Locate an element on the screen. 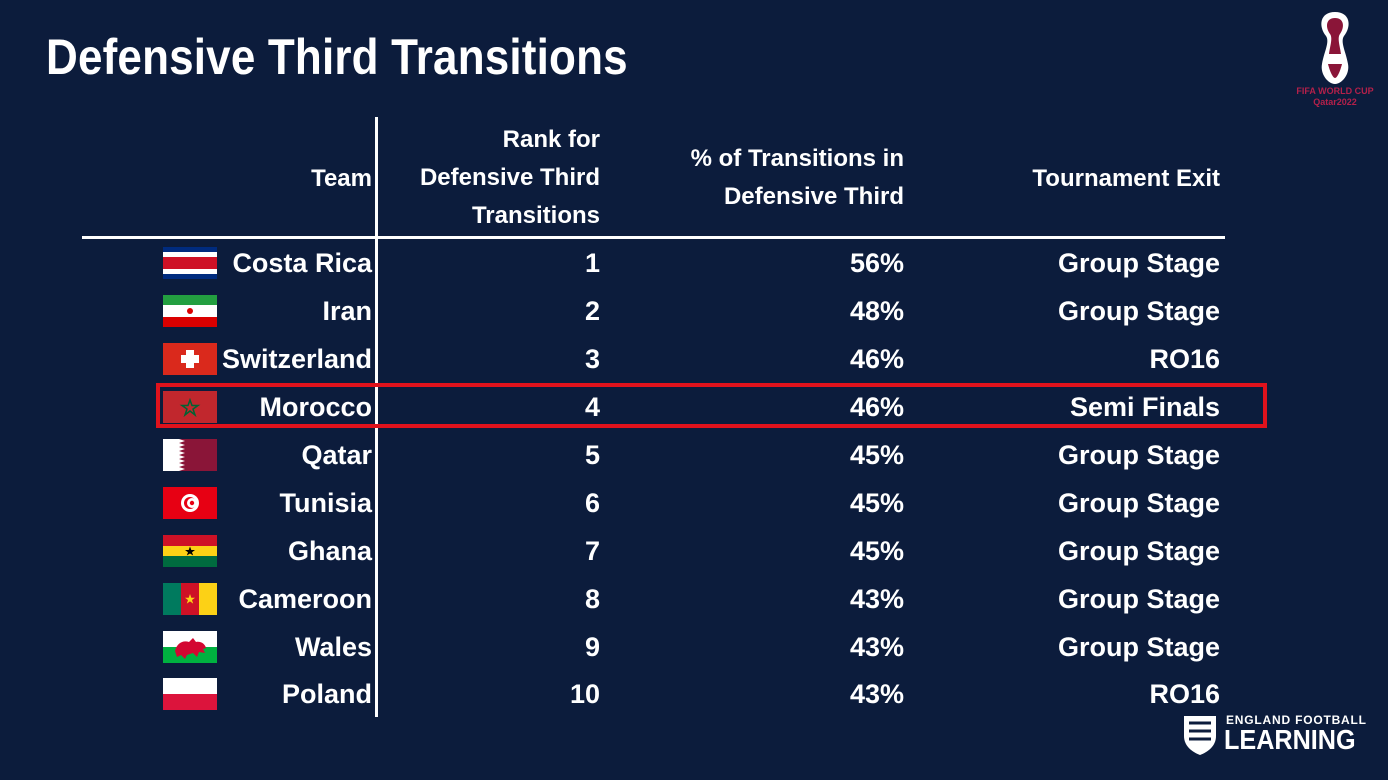 Image resolution: width=1388 pixels, height=780 pixels. switzerland-flag-icon is located at coordinates (190, 359).